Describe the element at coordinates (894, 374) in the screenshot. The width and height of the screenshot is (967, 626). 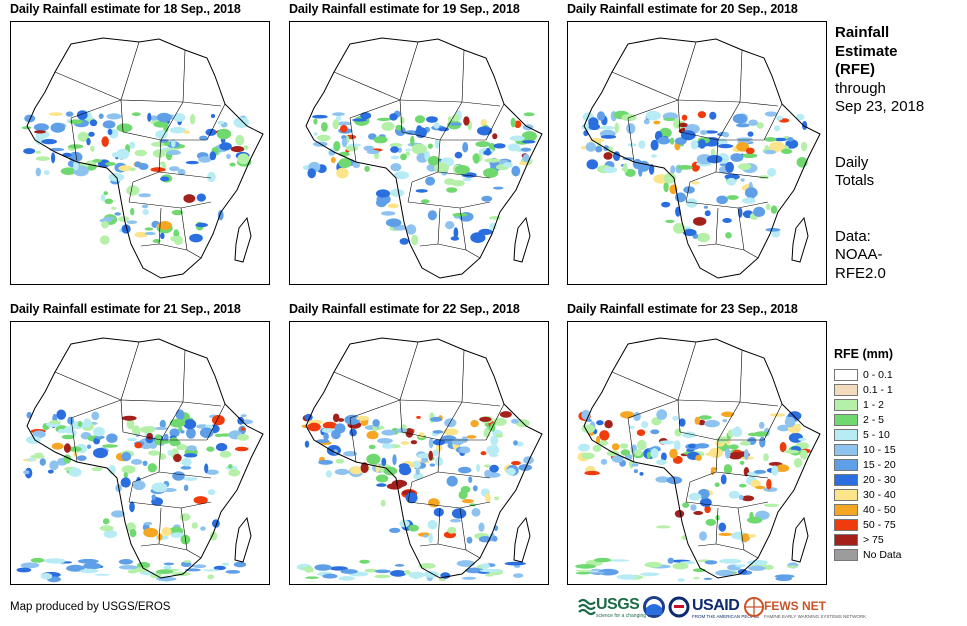
I see `legend-item: 0 - 0.1` at that location.